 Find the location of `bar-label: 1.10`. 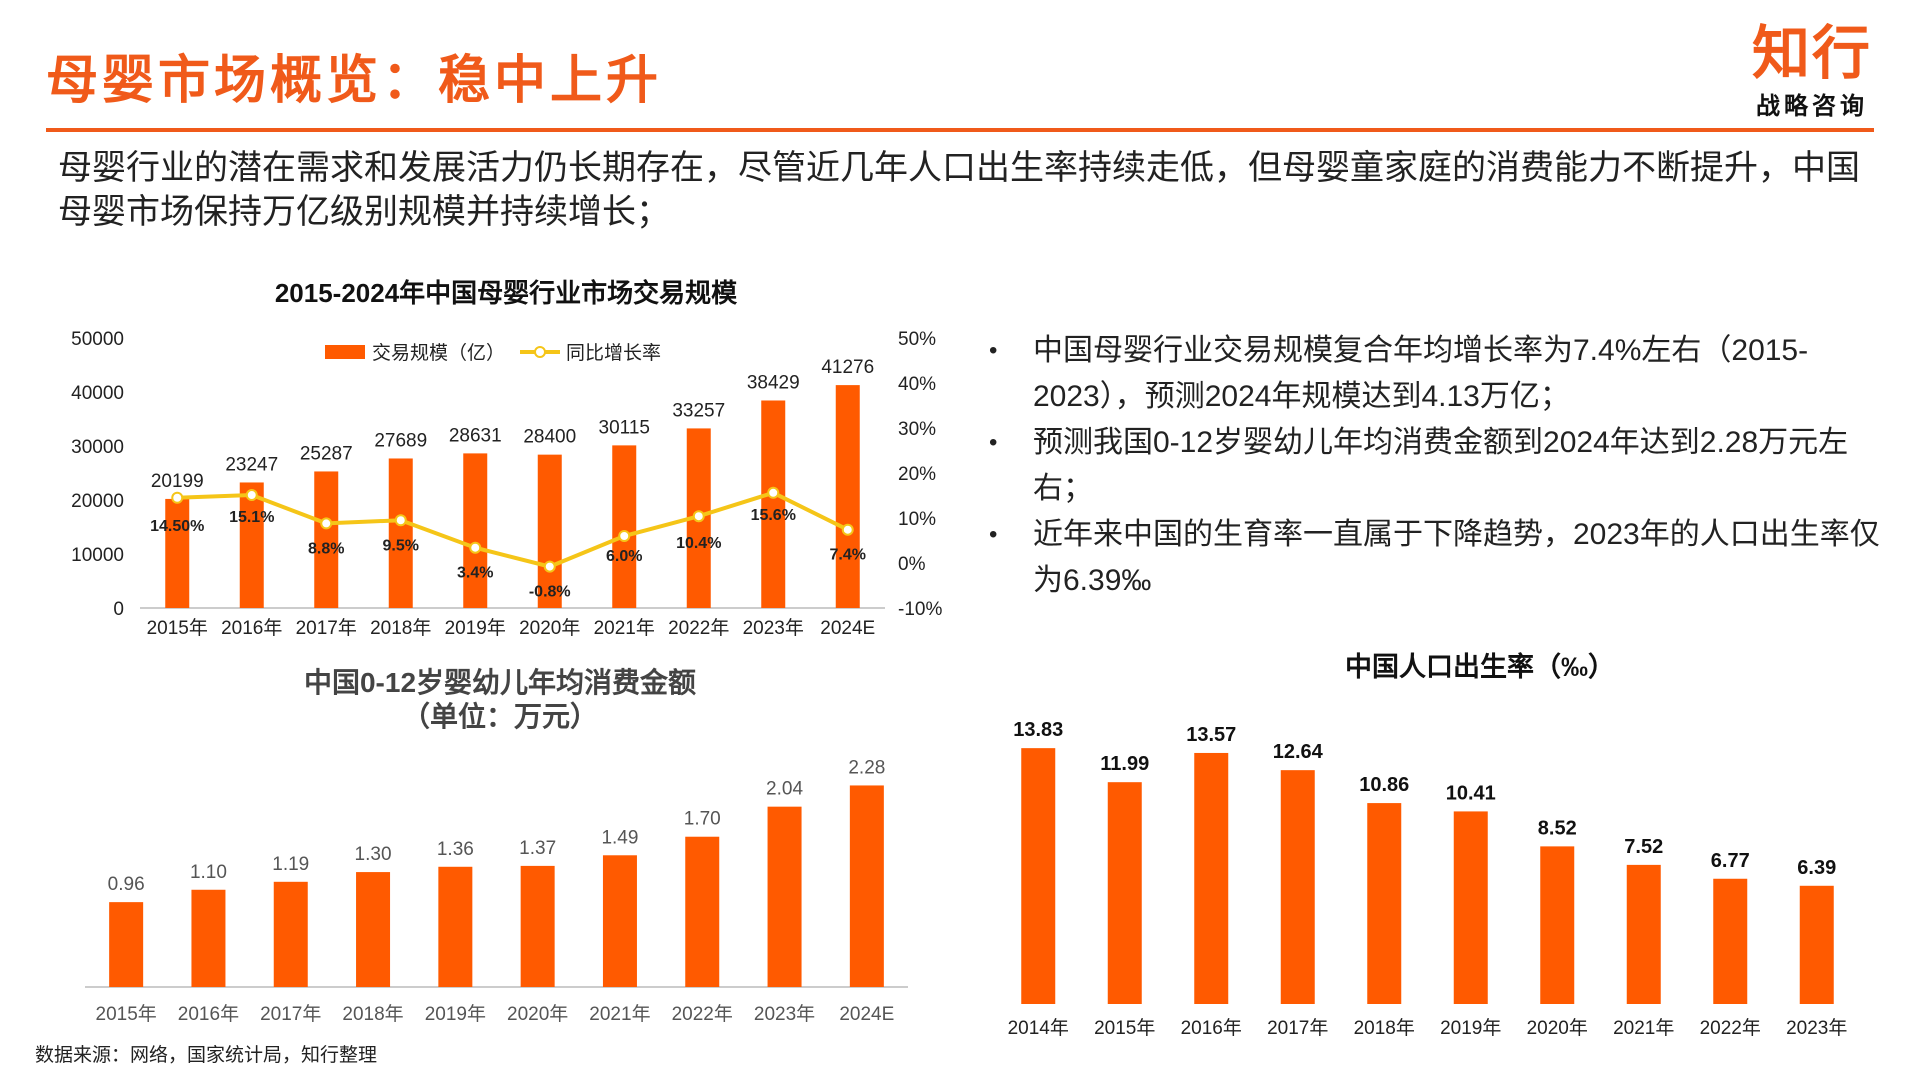

bar-label: 1.10 is located at coordinates (208, 872).